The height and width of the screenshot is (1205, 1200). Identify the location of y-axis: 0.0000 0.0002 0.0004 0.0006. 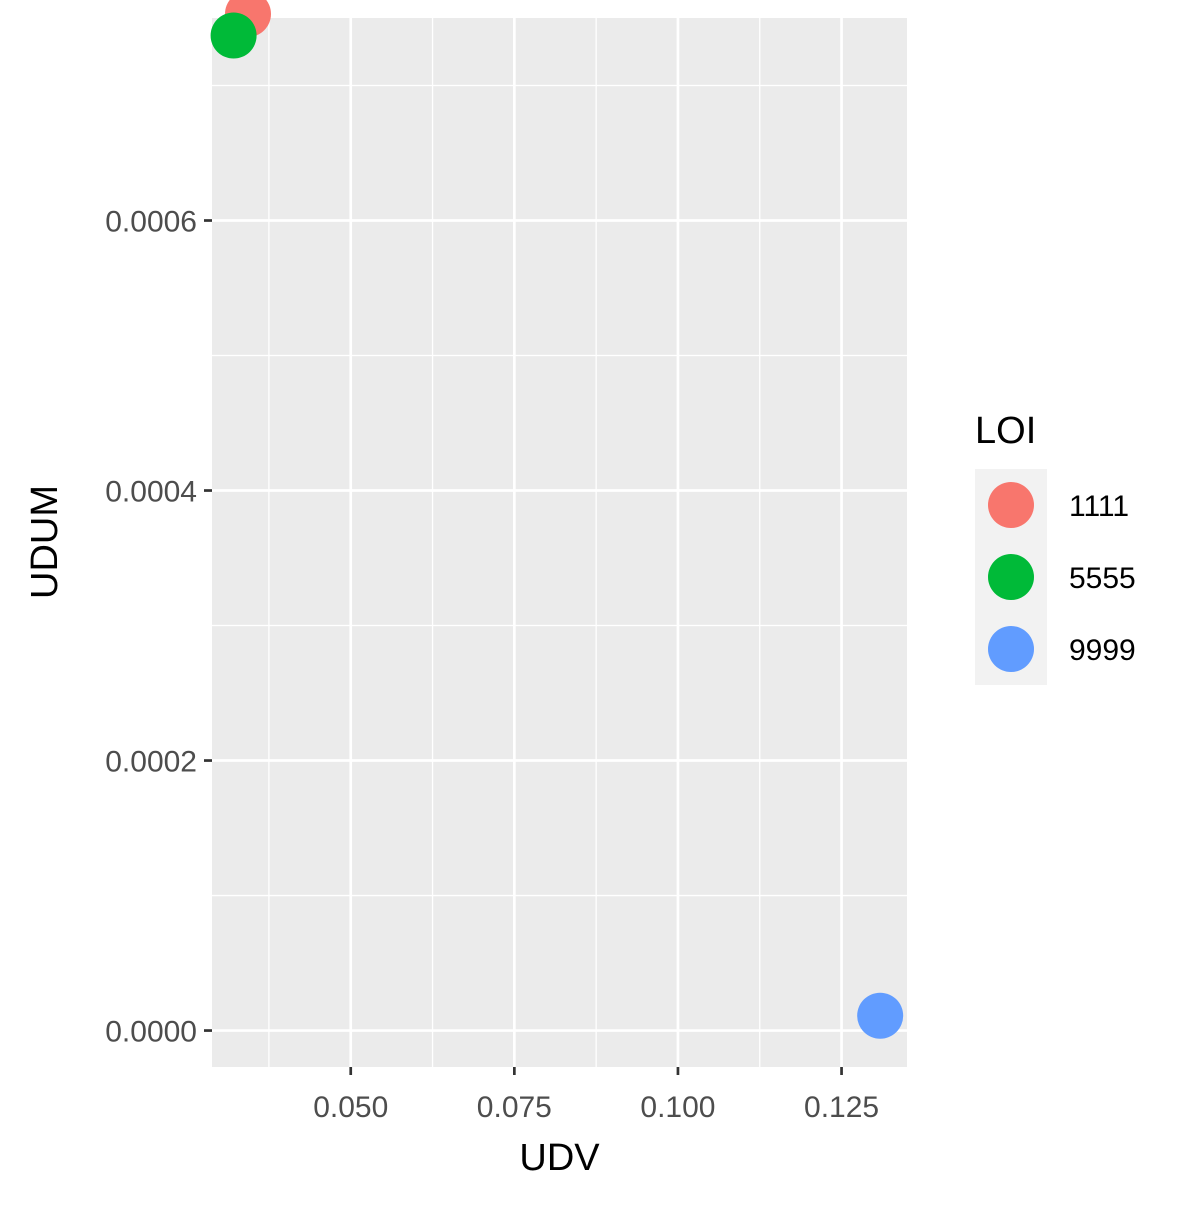
(158, 627).